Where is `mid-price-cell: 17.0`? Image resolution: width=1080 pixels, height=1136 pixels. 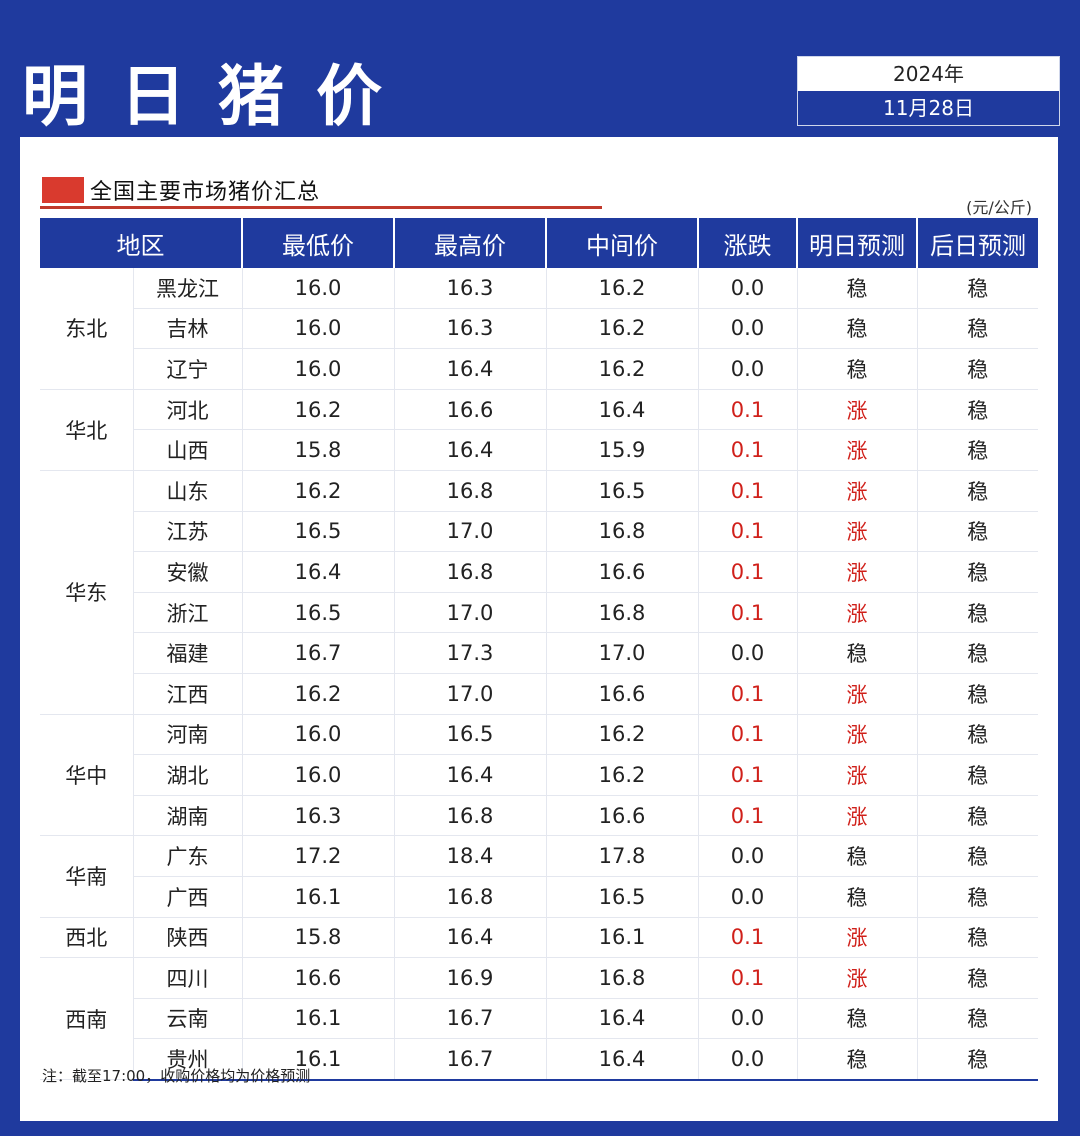
mid-price-cell: 17.0 is located at coordinates (622, 653).